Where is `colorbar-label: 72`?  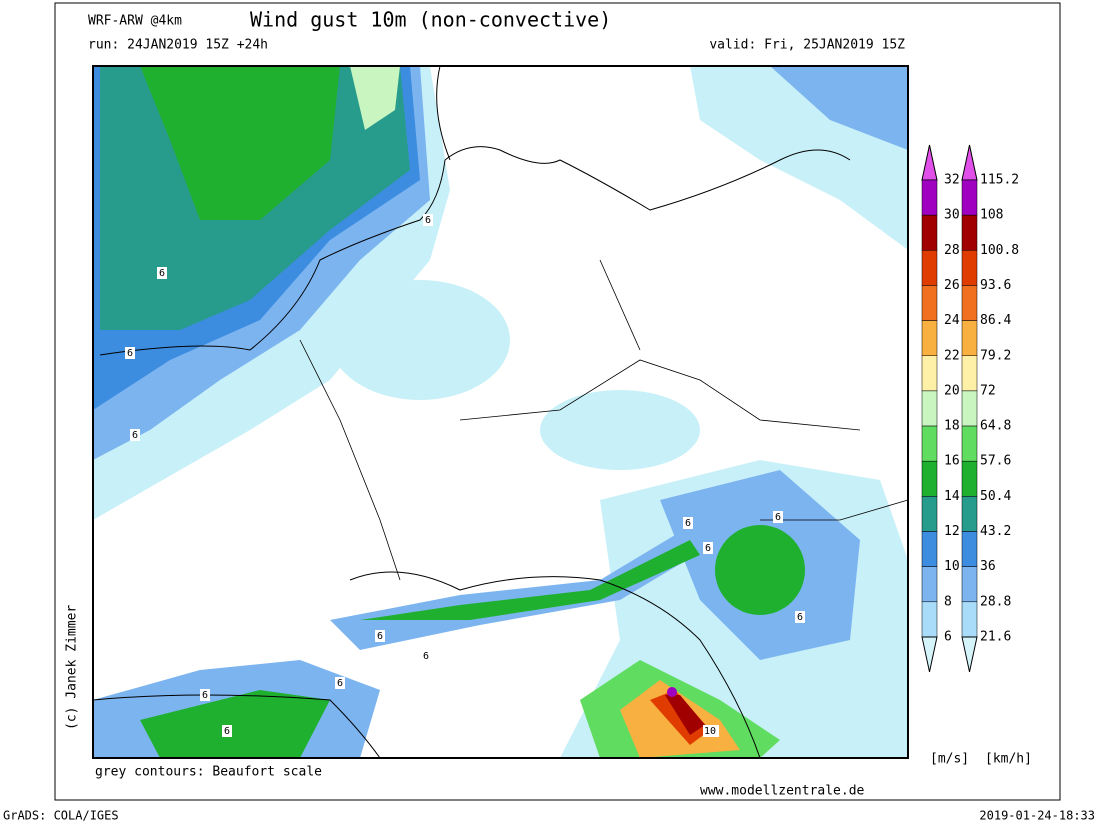
colorbar-label: 72 is located at coordinates (988, 390).